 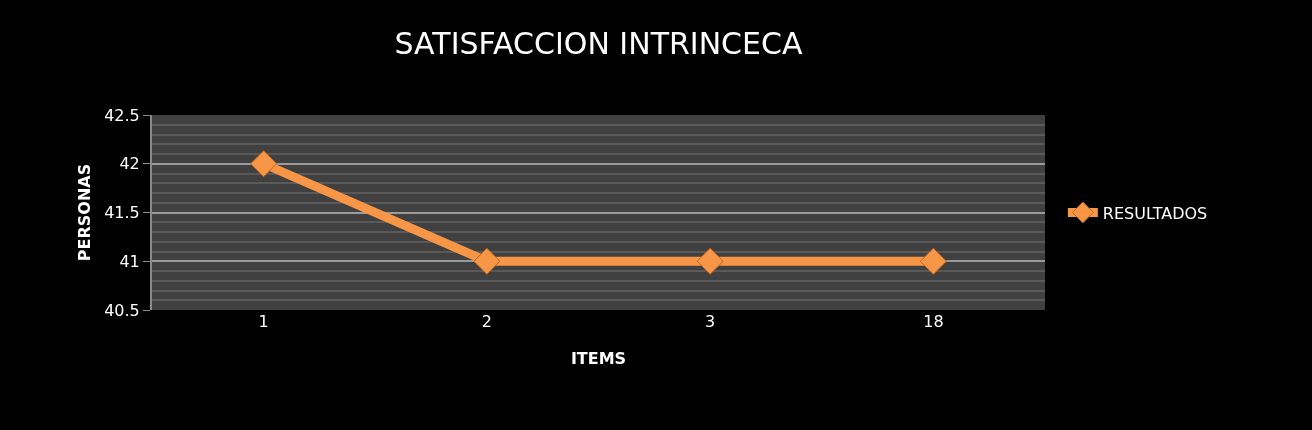 What do you see at coordinates (1155, 213) in the screenshot?
I see `legend-label: RESULTADOS` at bounding box center [1155, 213].